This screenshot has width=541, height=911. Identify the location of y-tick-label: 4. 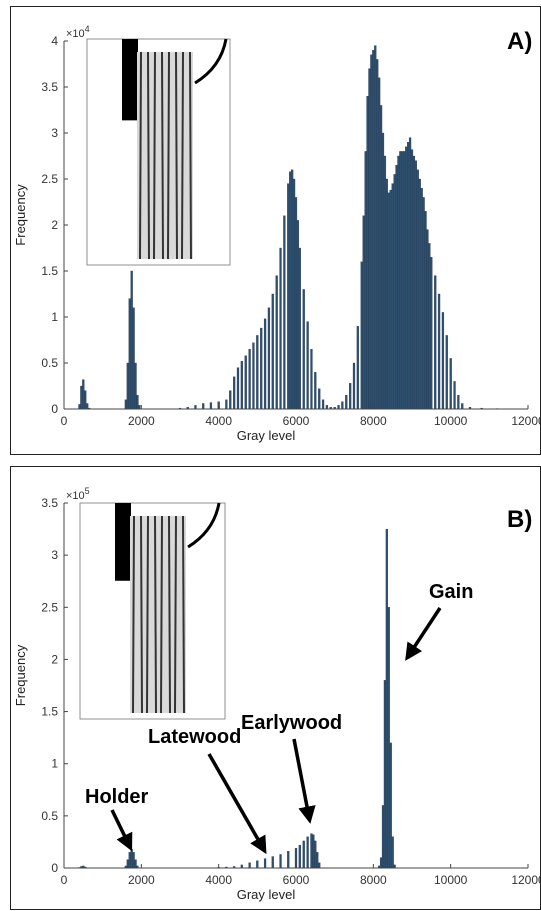
(54, 41).